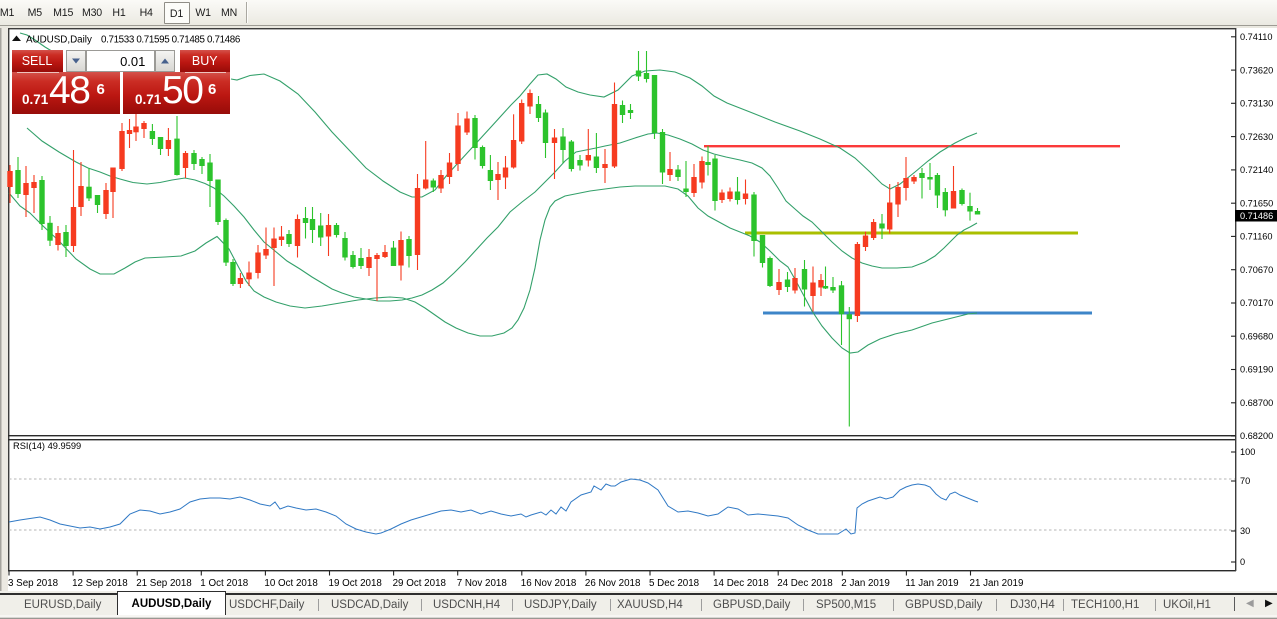  Describe the element at coordinates (482, 583) in the screenshot. I see `svg-text: 7 Nov 2018` at that location.